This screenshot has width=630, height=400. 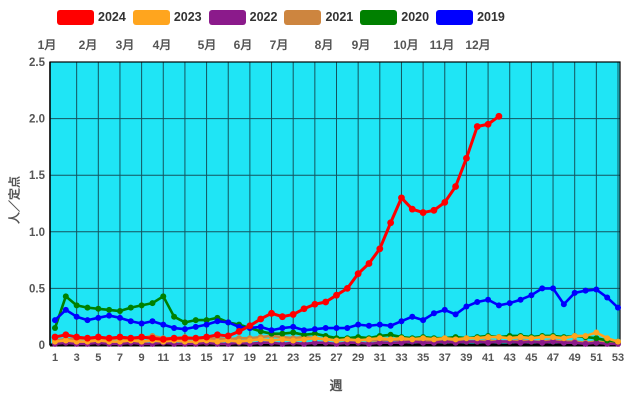 What do you see at coordinates (37, 176) in the screenshot?
I see `y-tick-label: 1.5` at bounding box center [37, 176].